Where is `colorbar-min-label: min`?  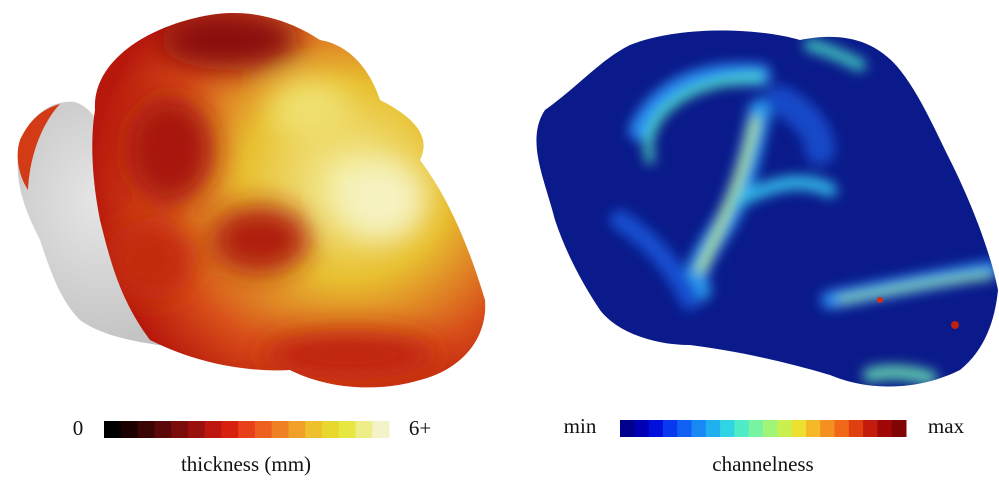
colorbar-min-label: min is located at coordinates (580, 426).